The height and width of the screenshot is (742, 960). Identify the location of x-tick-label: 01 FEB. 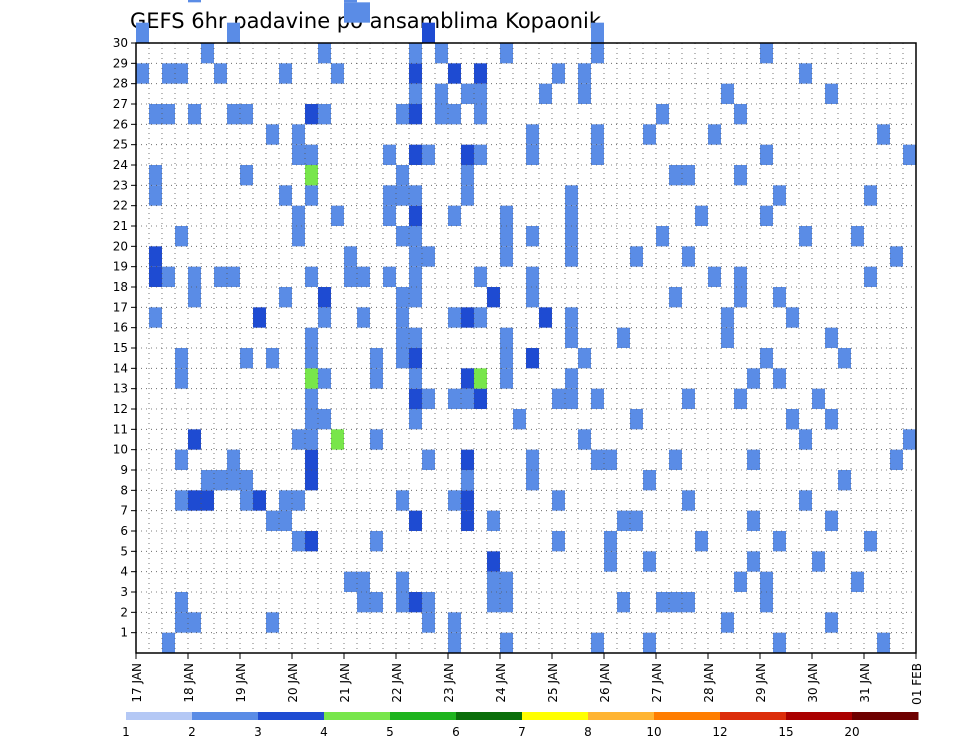
(917, 684).